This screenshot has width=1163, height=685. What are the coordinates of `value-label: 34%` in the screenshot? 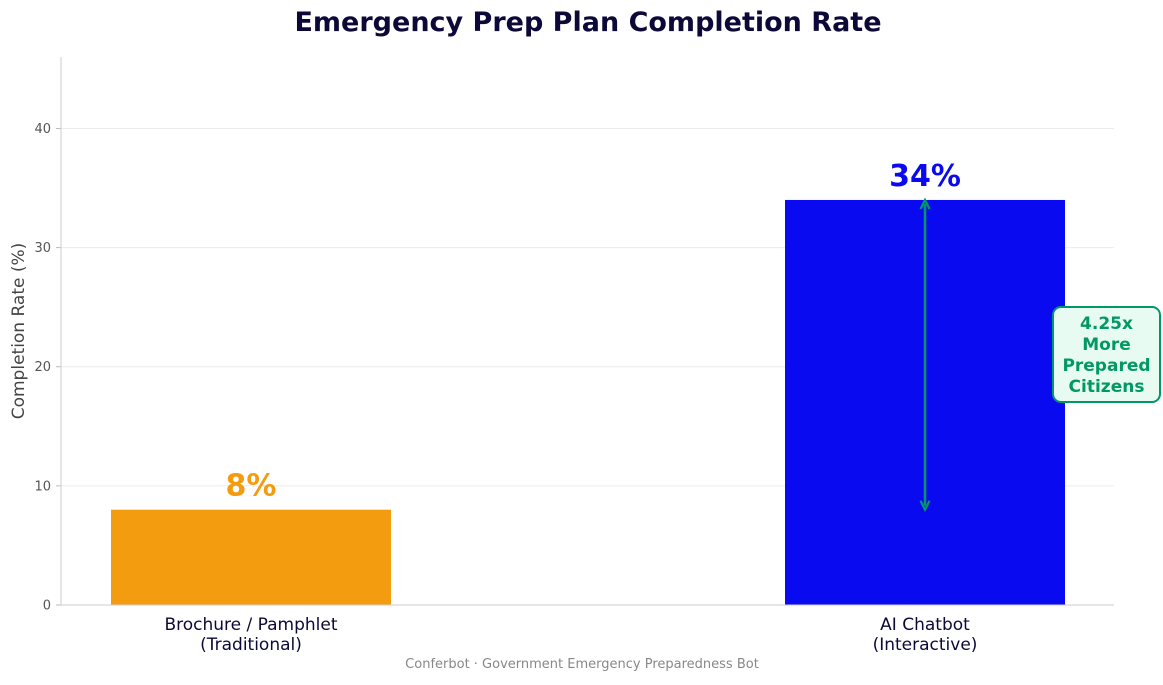 It's located at (925, 176).